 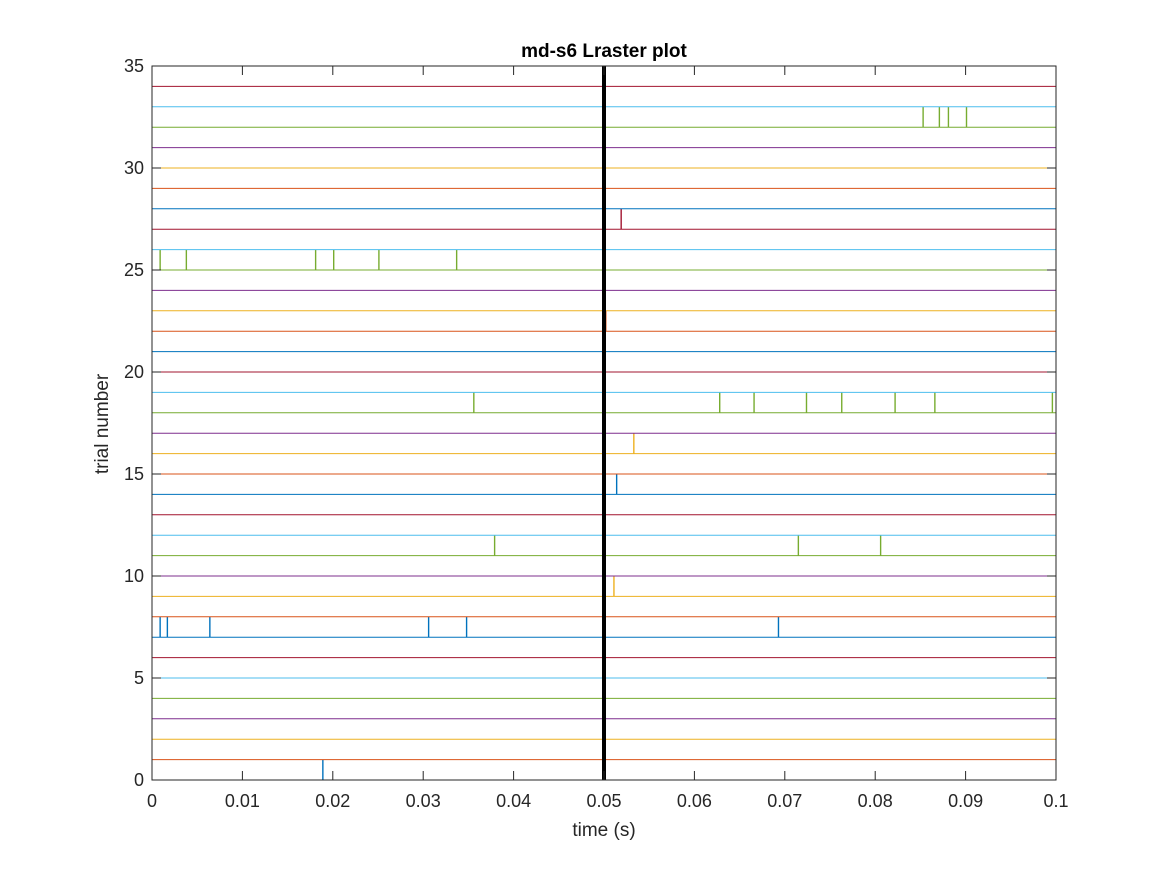 What do you see at coordinates (1055, 801) in the screenshot?
I see `x-tick-label: 0.1` at bounding box center [1055, 801].